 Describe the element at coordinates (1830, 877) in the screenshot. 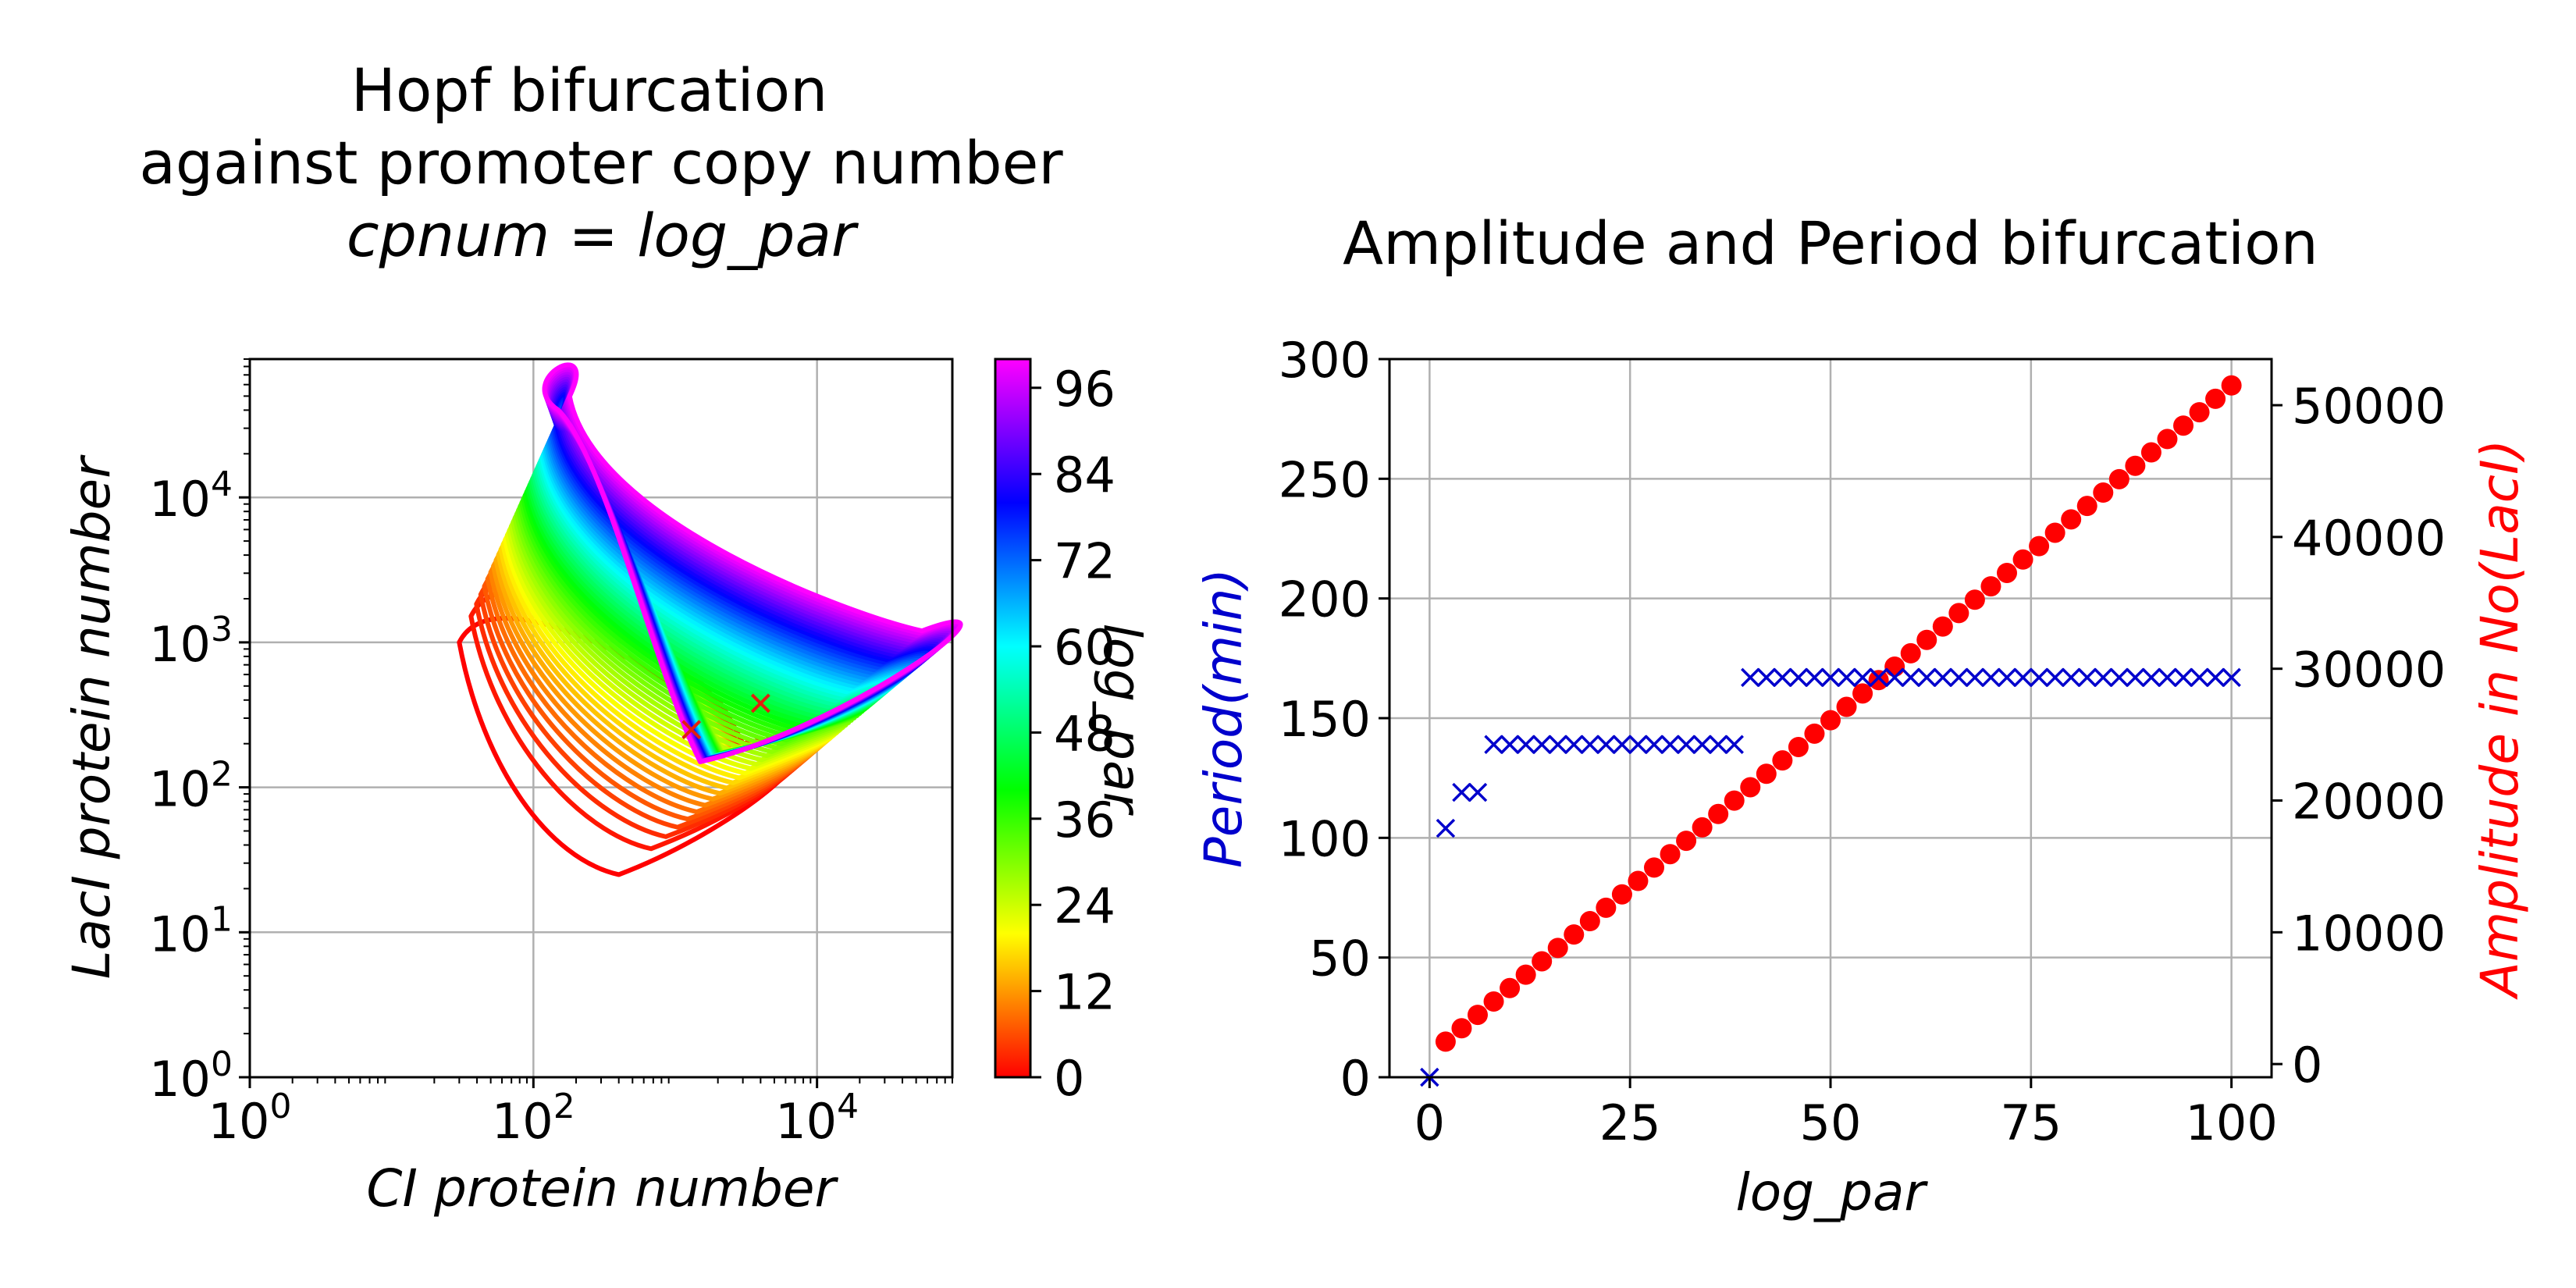

I see `period-series` at that location.